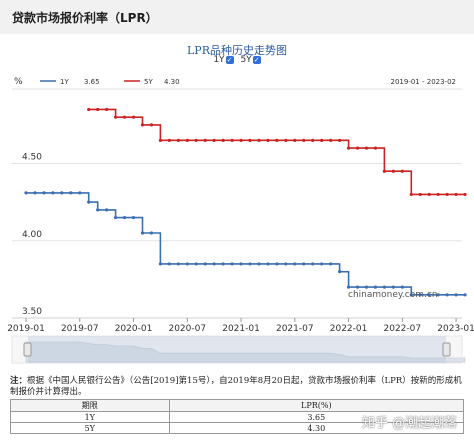  What do you see at coordinates (250, 60) in the screenshot?
I see `toggle-5y: 5Y ✓` at bounding box center [250, 60].